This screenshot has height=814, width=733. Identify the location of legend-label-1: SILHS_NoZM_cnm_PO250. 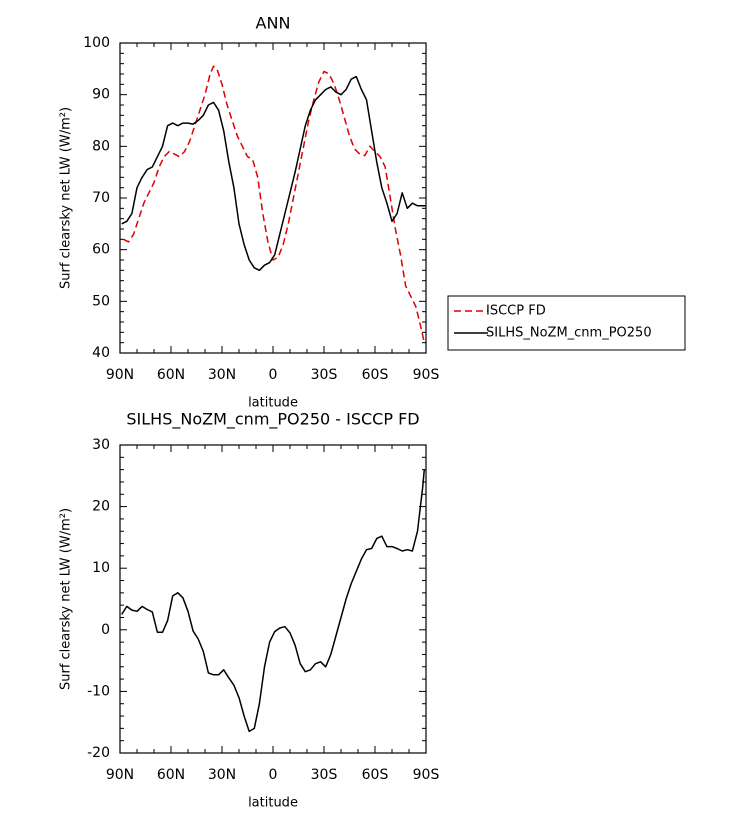
(569, 333).